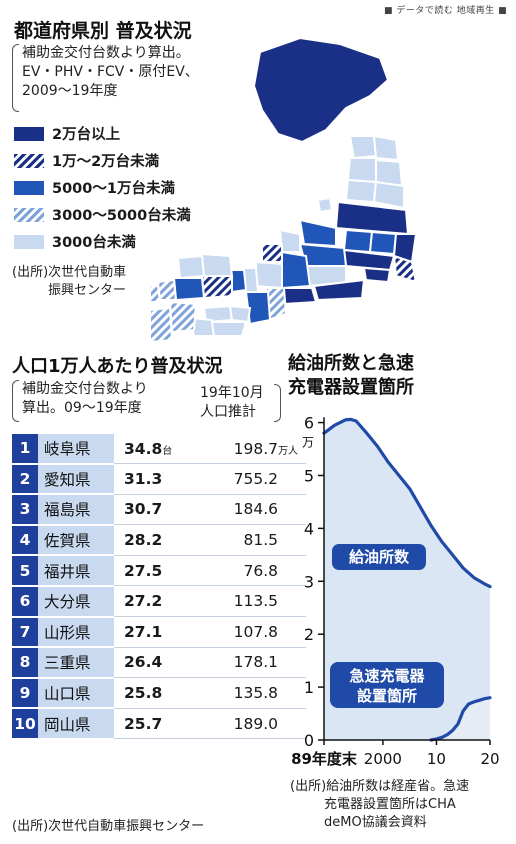 The width and height of the screenshot is (516, 844). I want to click on station-area, so click(407, 579).